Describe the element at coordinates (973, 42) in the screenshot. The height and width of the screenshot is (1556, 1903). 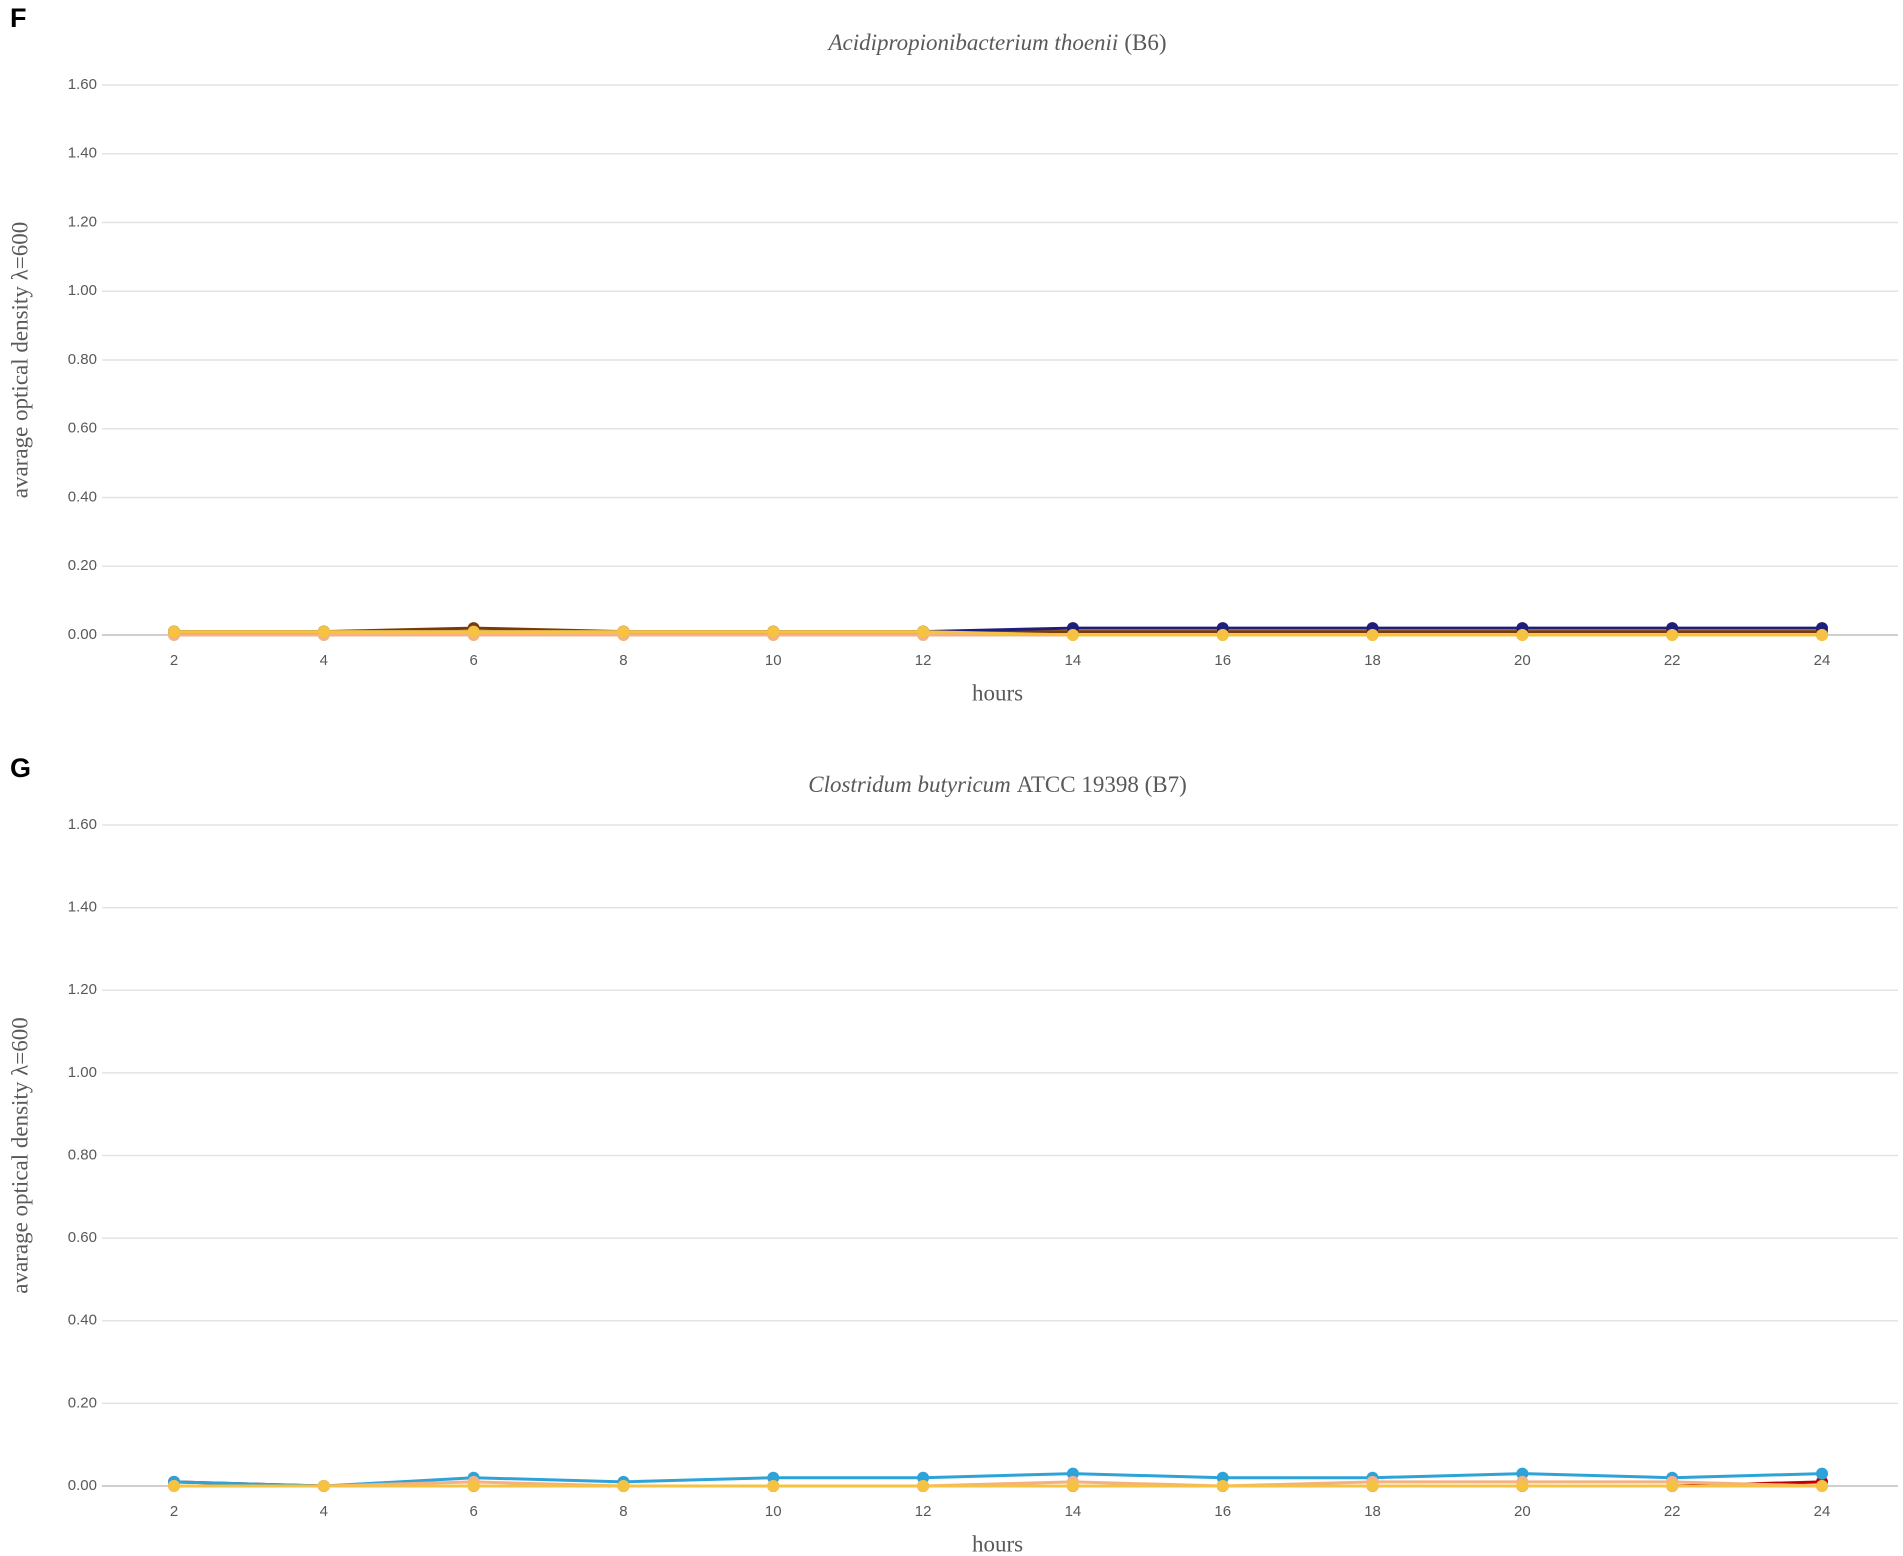
I see `title-species: Acidipropionibacterium thoenii` at that location.